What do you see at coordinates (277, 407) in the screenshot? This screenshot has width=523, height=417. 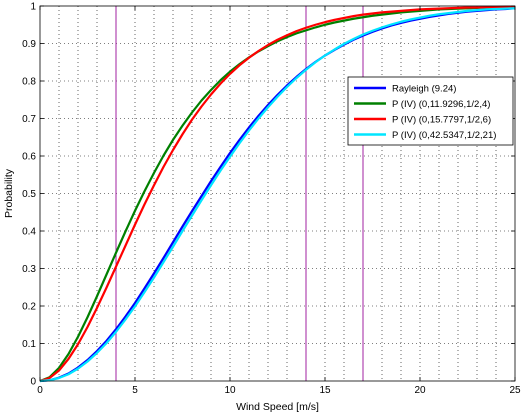 I see `x-axis-label: Wind Speed [m/s]` at bounding box center [277, 407].